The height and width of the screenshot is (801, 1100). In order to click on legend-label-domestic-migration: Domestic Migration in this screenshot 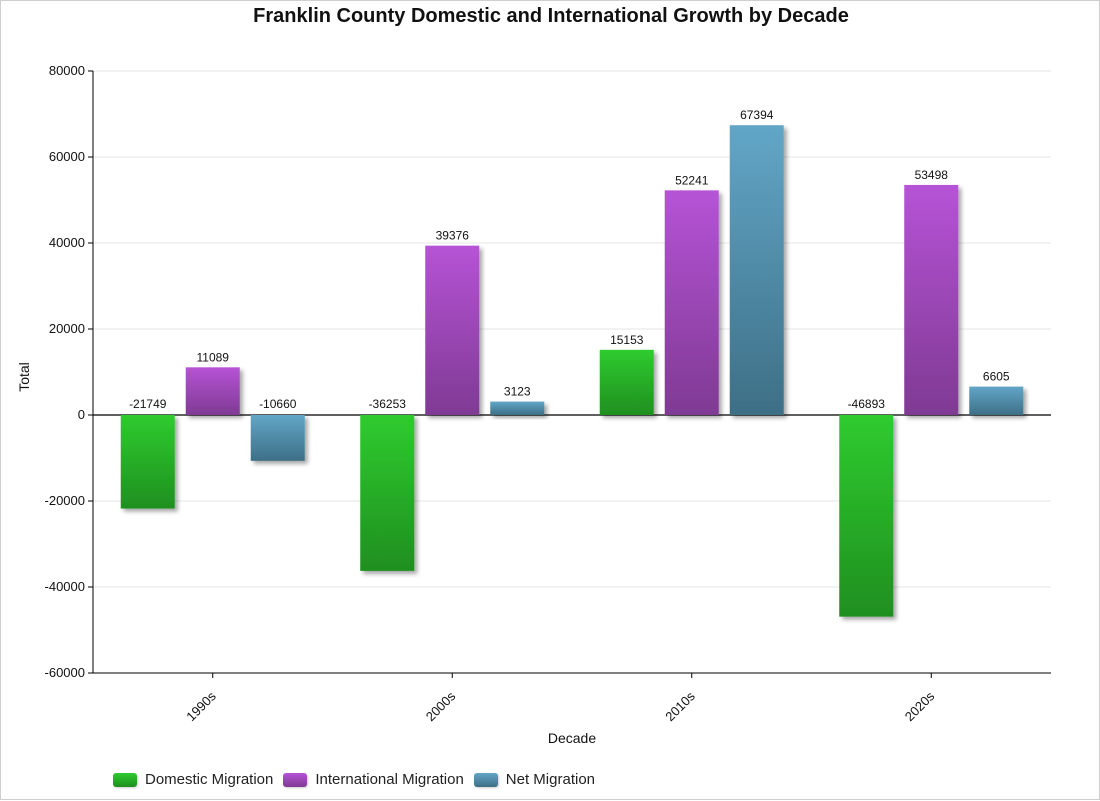, I will do `click(209, 779)`.